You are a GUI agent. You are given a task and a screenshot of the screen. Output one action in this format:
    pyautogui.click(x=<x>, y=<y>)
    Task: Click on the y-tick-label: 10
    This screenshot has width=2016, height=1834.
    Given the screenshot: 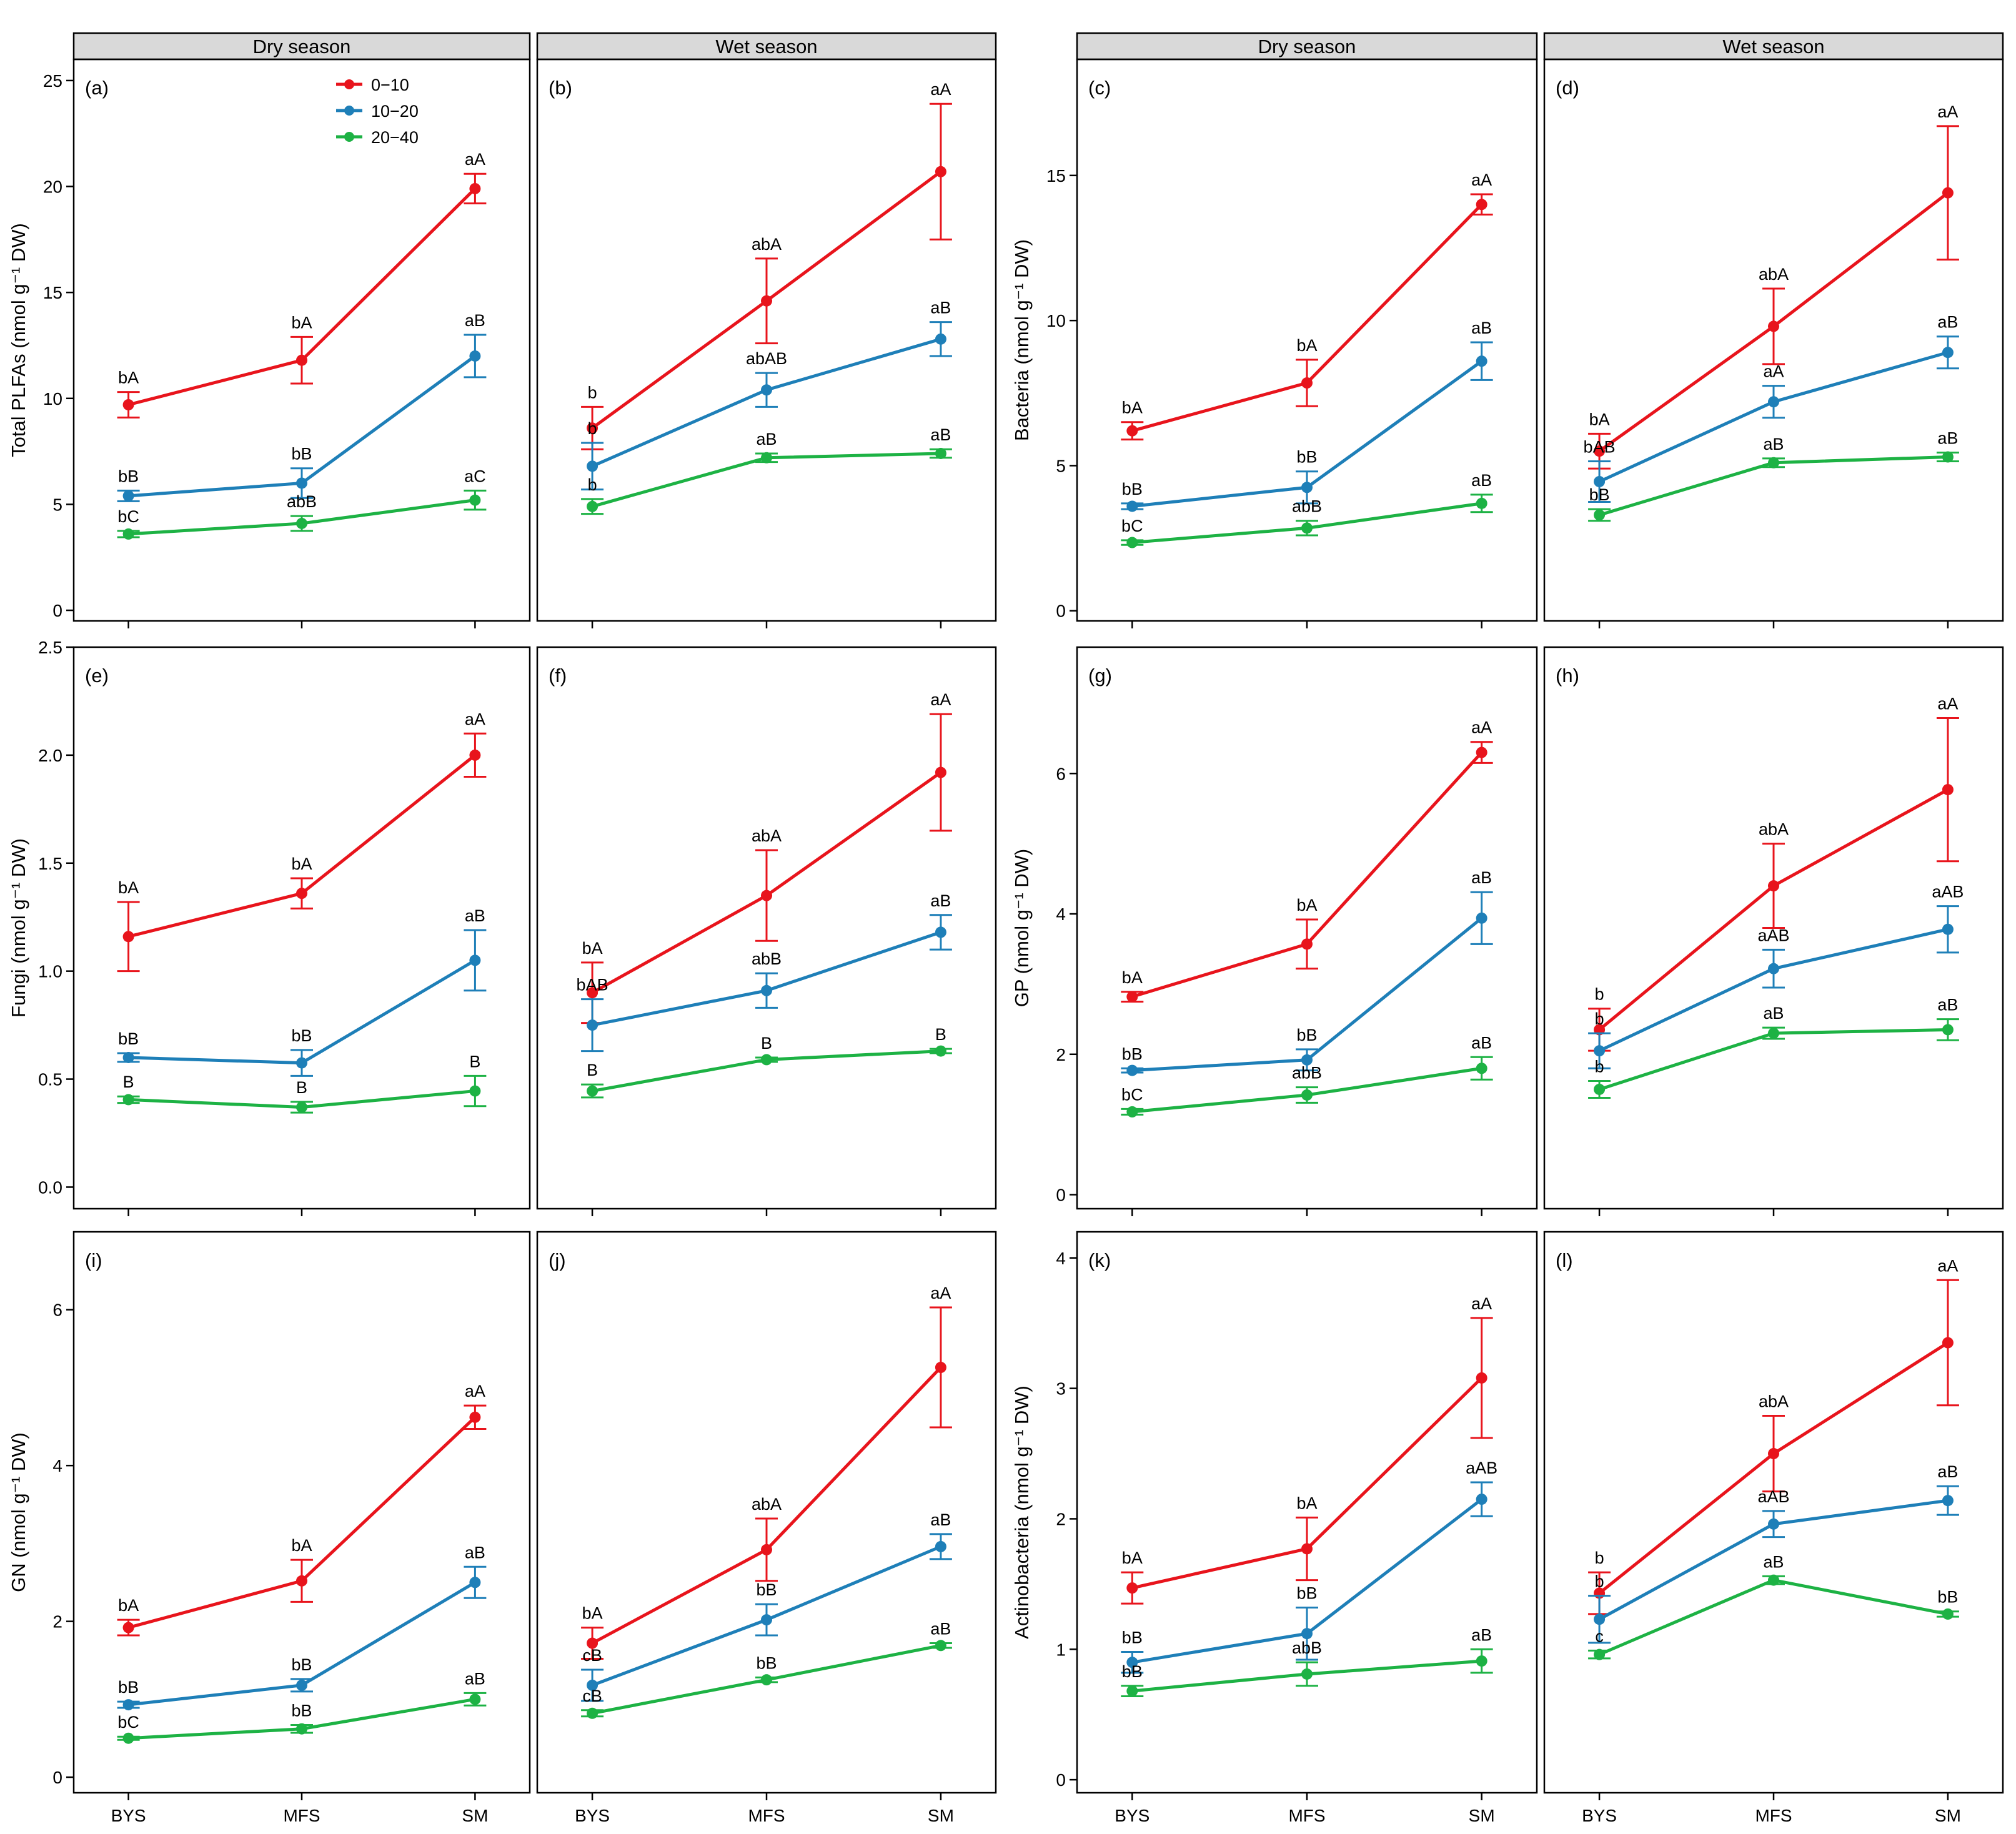 What is the action you would take?
    pyautogui.click(x=1056, y=320)
    